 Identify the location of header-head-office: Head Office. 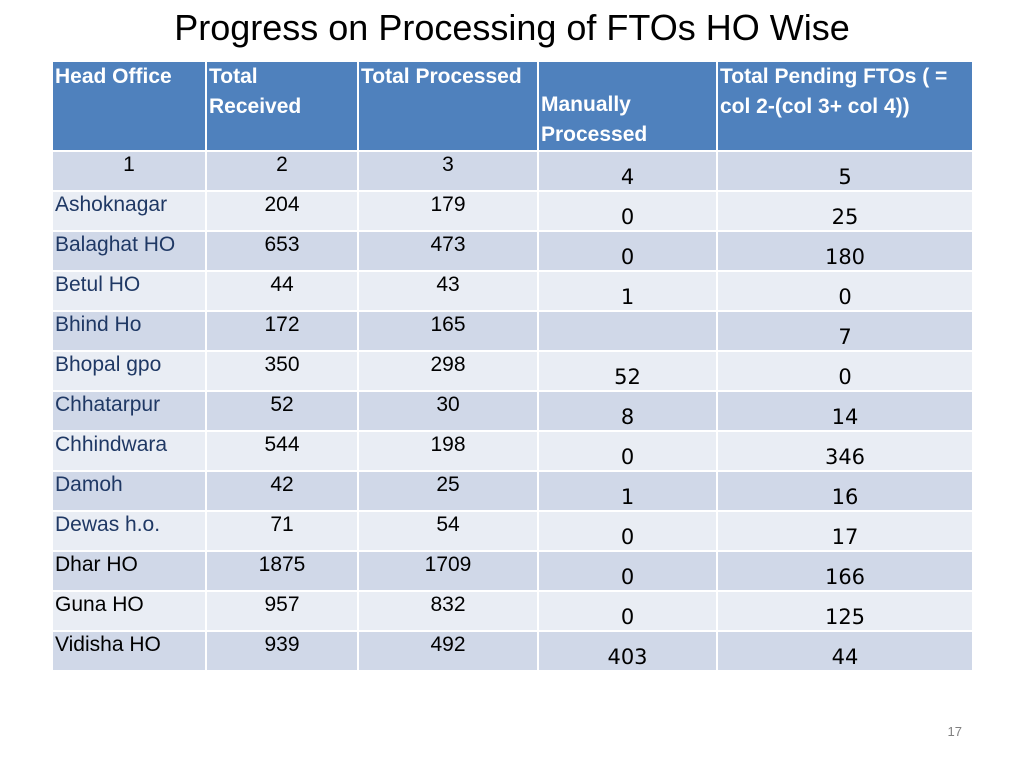
(129, 106).